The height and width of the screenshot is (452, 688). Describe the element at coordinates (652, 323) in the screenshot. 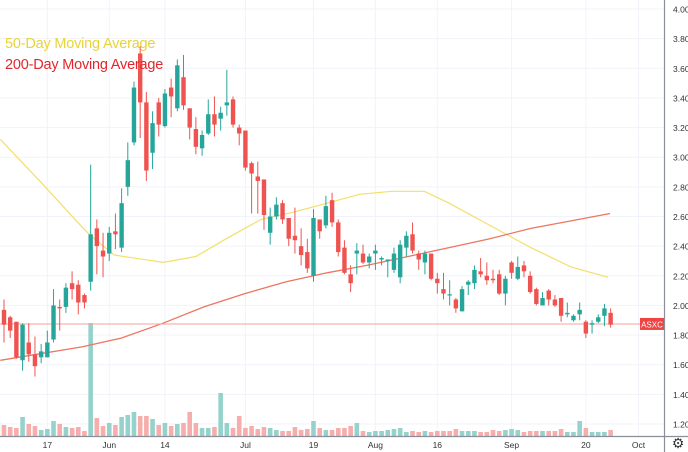

I see `price-tag` at that location.